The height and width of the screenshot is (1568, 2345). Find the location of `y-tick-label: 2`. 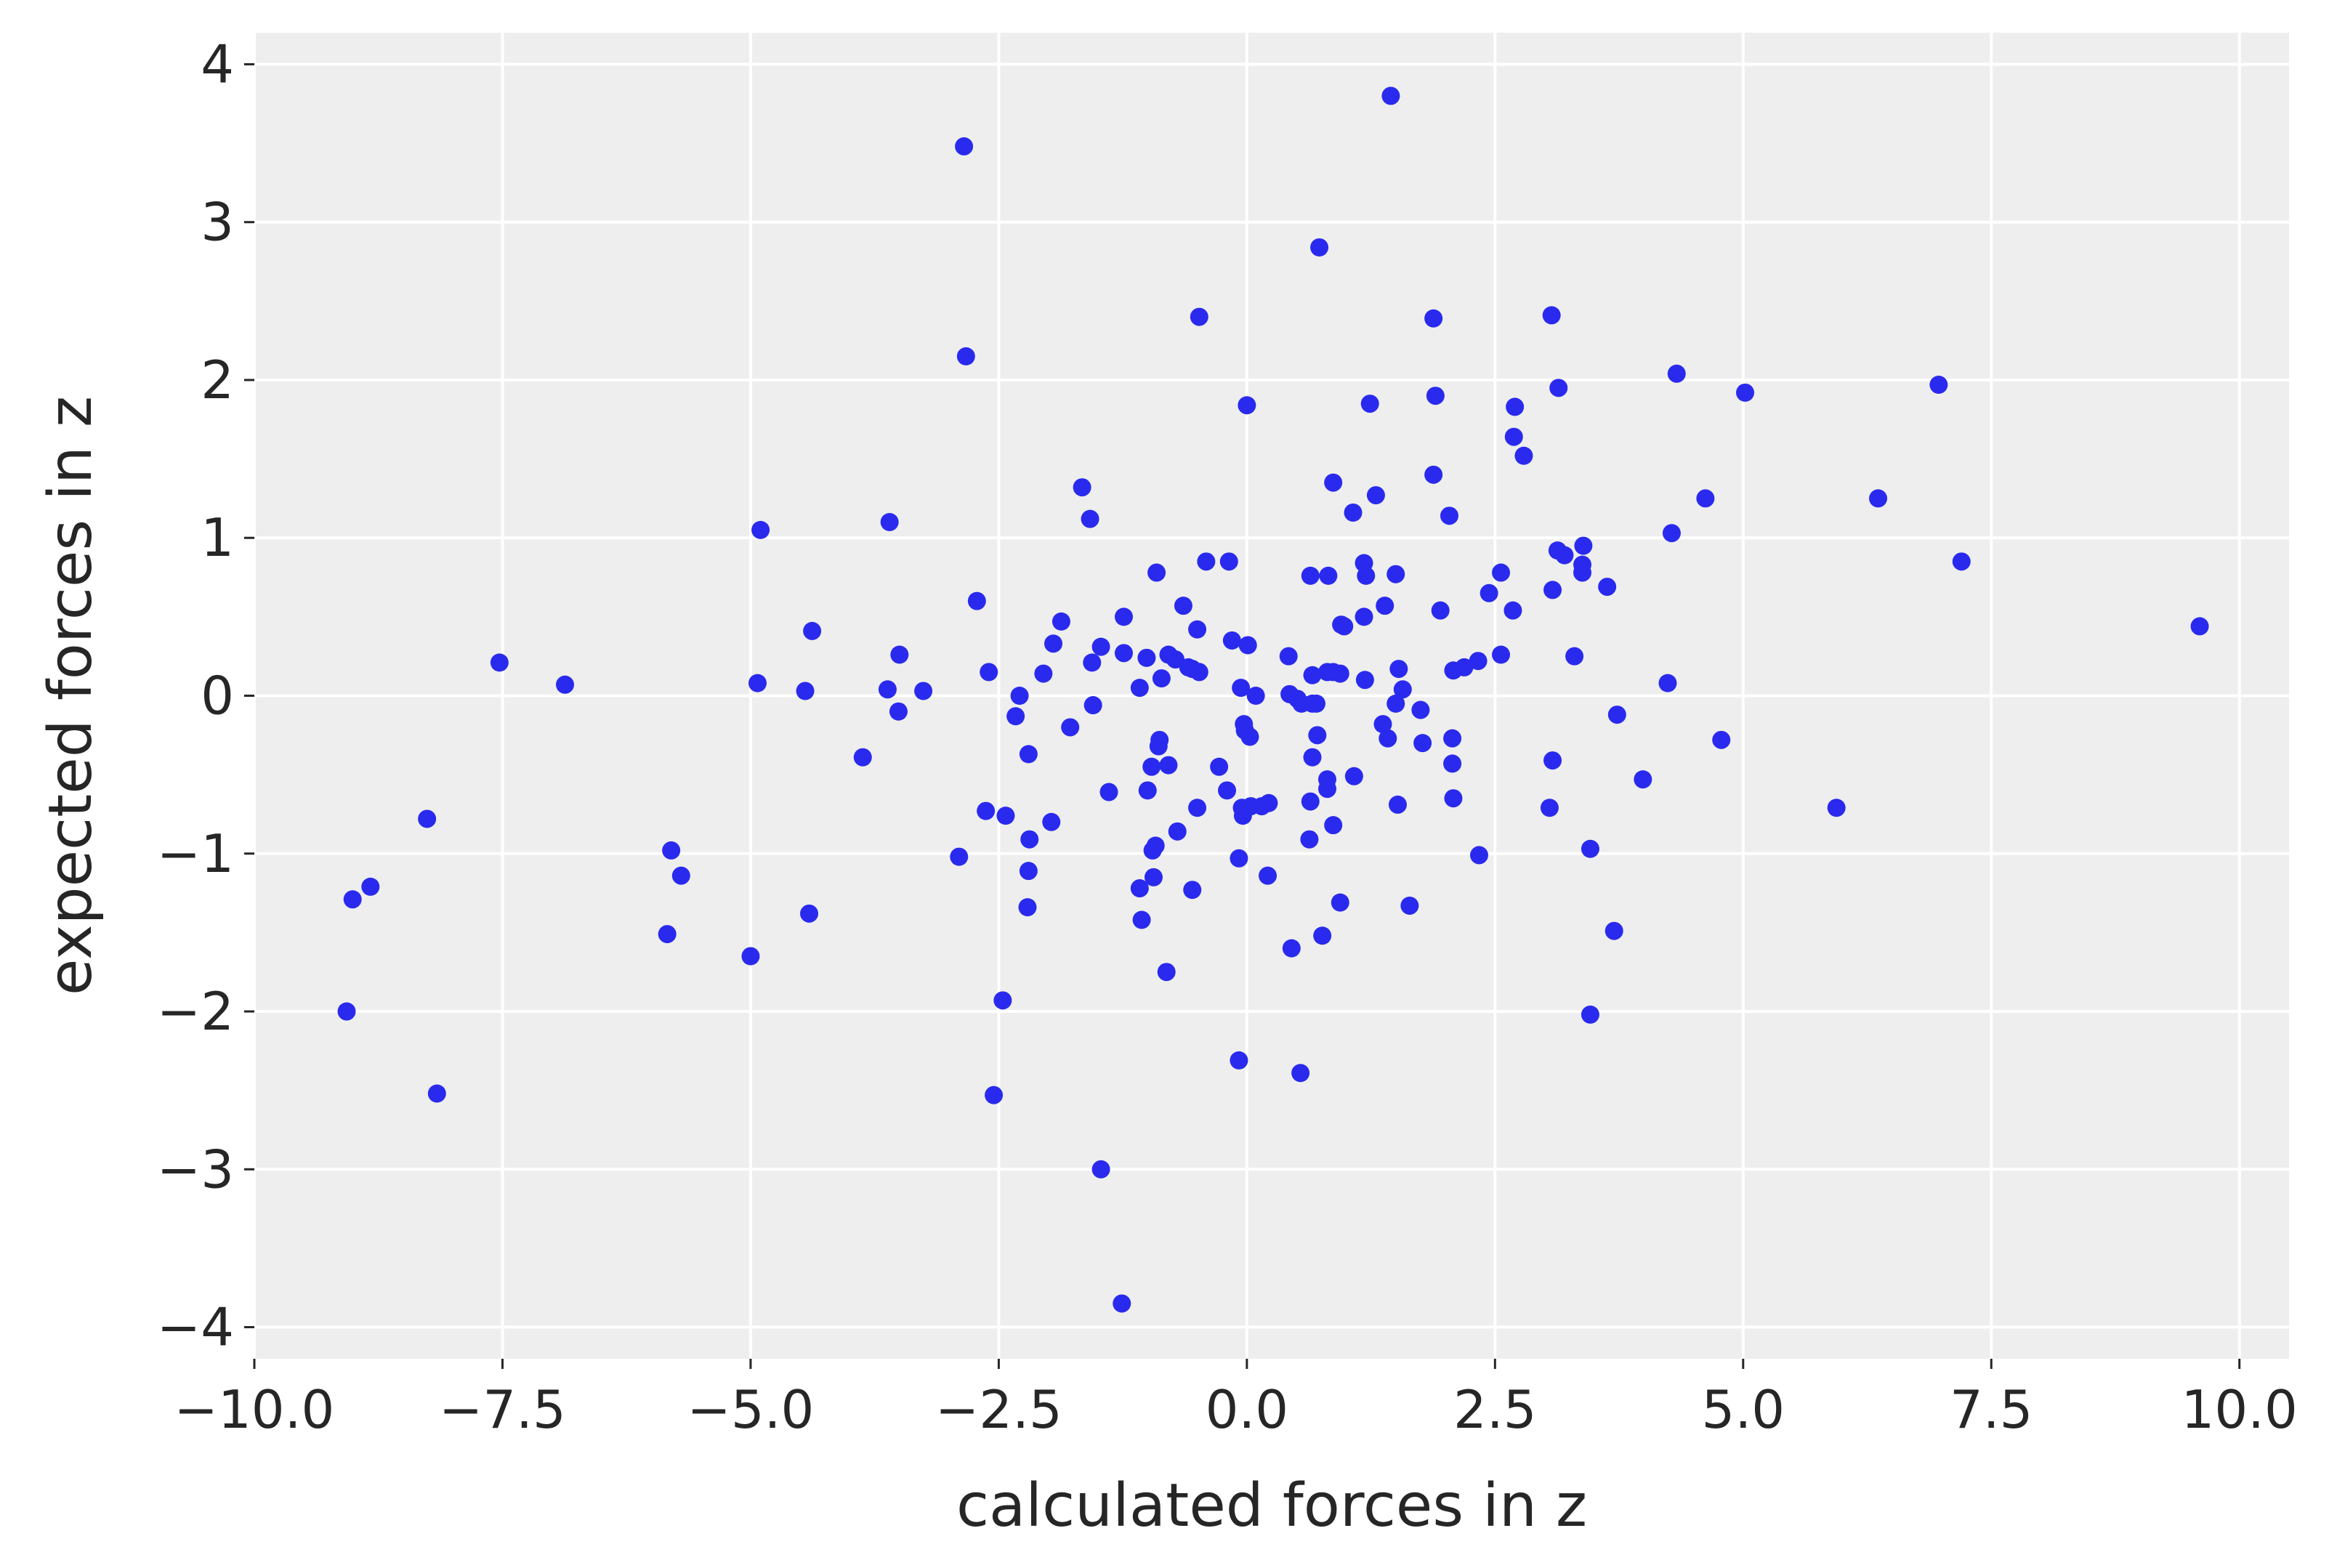

y-tick-label: 2 is located at coordinates (218, 380).